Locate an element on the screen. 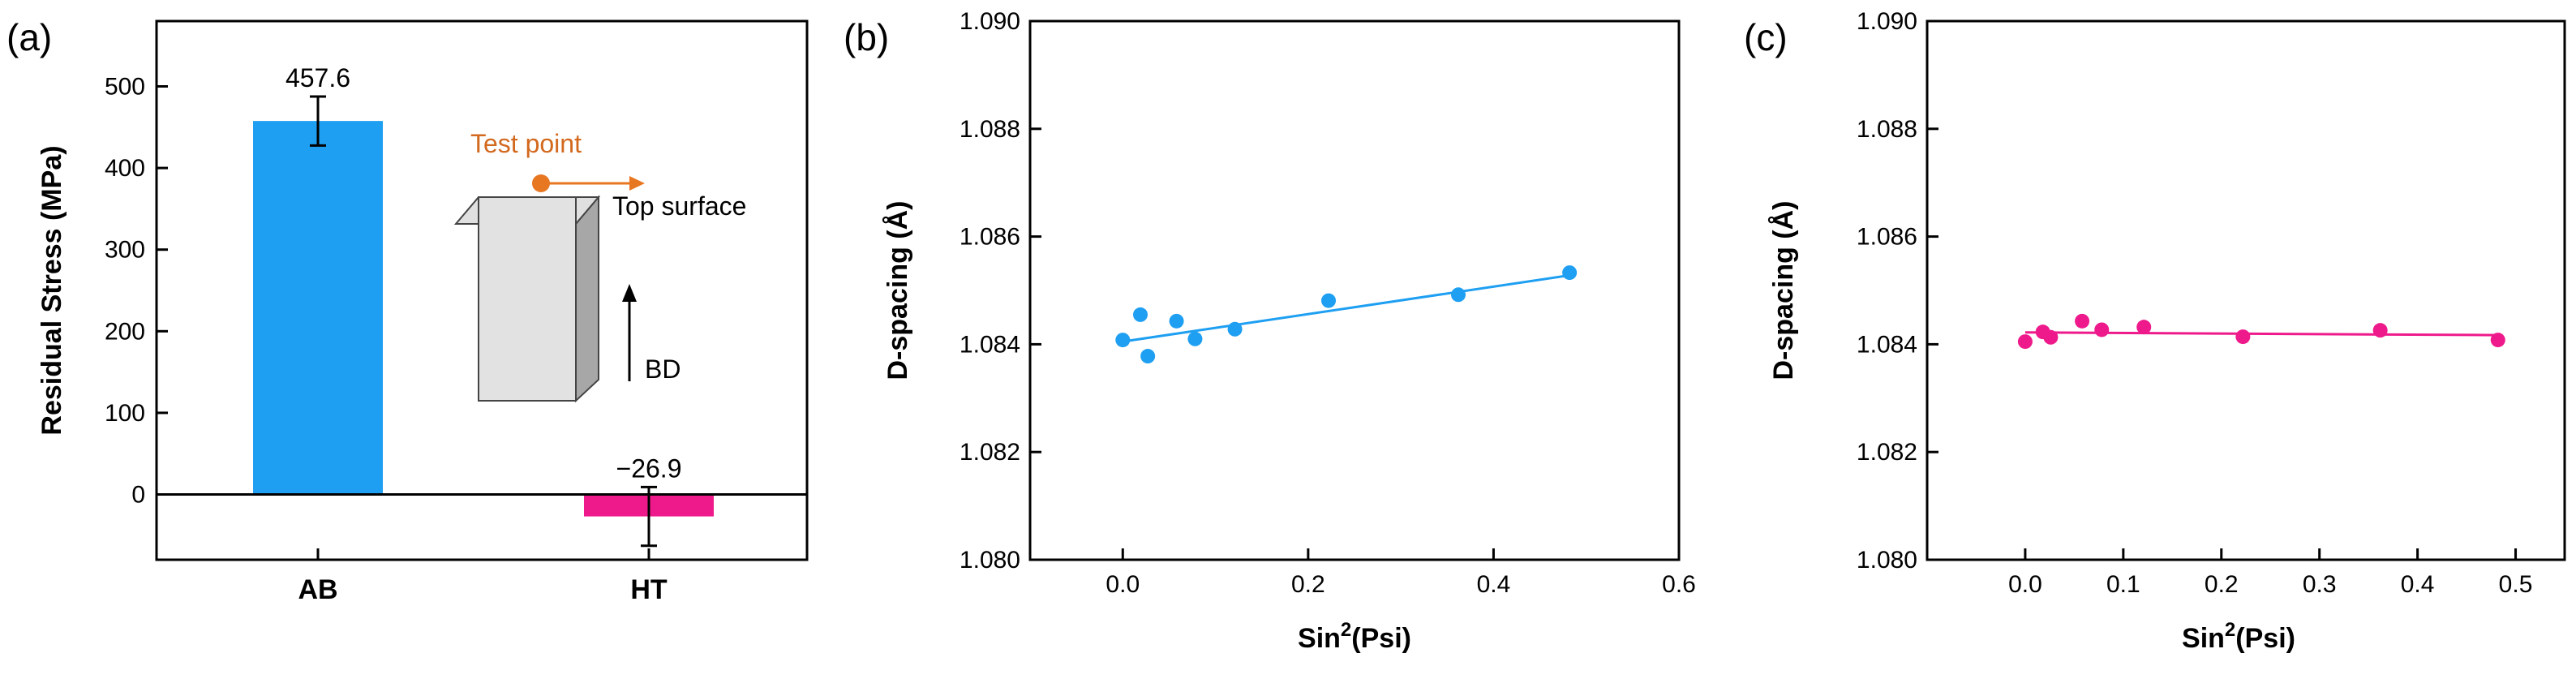  panel-b-points is located at coordinates (1346, 314).